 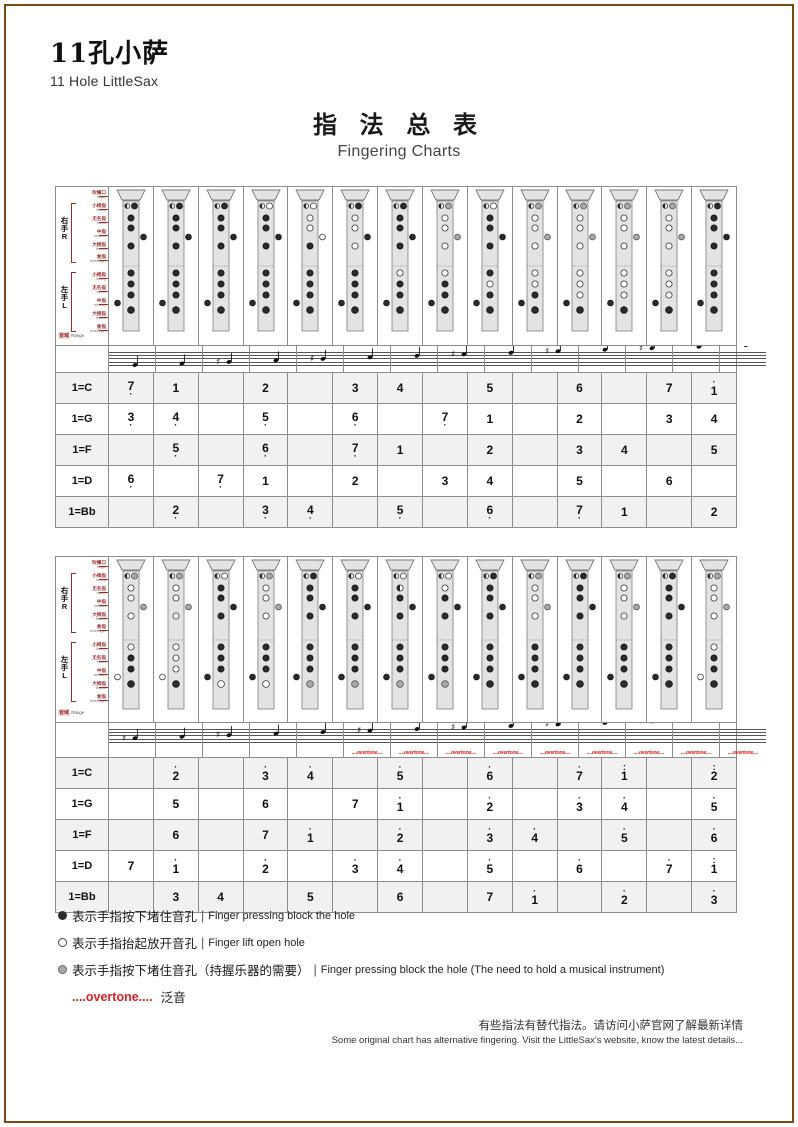 I want to click on note-number-cell: 5 ·, so click(x=401, y=512).